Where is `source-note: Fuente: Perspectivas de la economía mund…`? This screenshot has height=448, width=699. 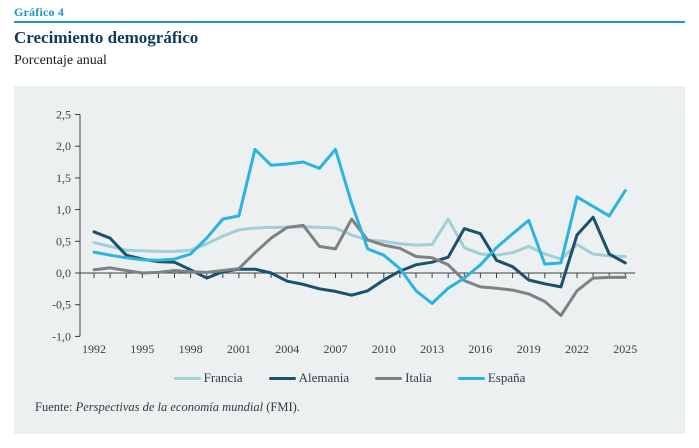
source-note: Fuente: Perspectivas de la economía mund… is located at coordinates (167, 407).